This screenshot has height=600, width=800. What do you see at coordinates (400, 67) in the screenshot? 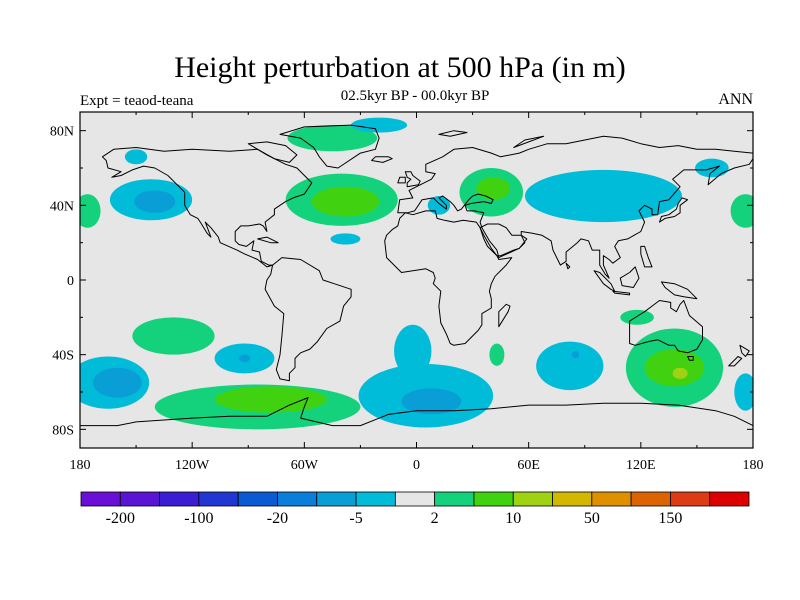
I see `plot-title: Height perturbation at 500 hPa (in m)` at bounding box center [400, 67].